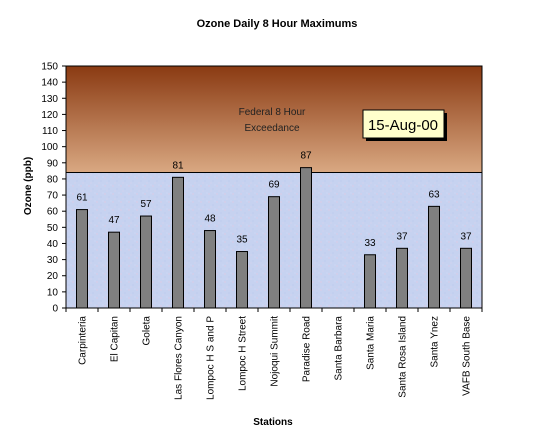 This screenshot has height=448, width=554. Describe the element at coordinates (146, 204) in the screenshot. I see `data-label: 57` at that location.